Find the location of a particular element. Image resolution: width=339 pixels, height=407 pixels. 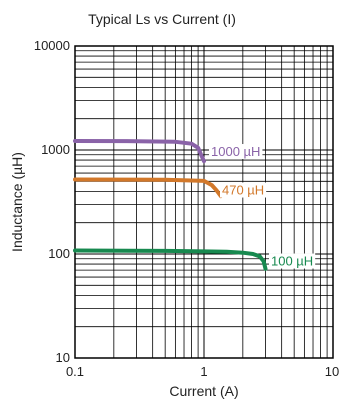

y-tick-label: 10 is located at coordinates (63, 357).